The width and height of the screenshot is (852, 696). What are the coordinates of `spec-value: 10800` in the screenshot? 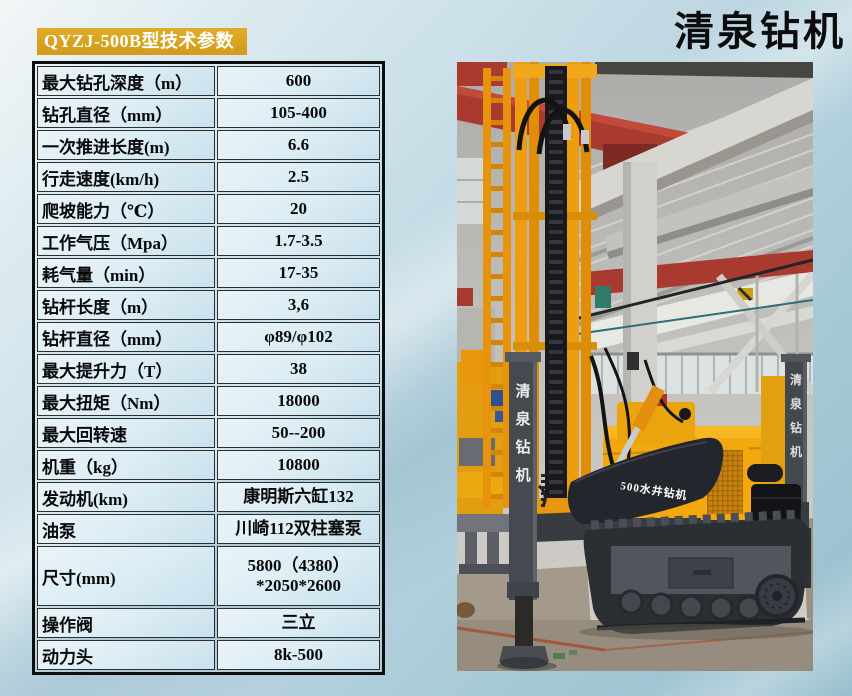 It's located at (298, 465).